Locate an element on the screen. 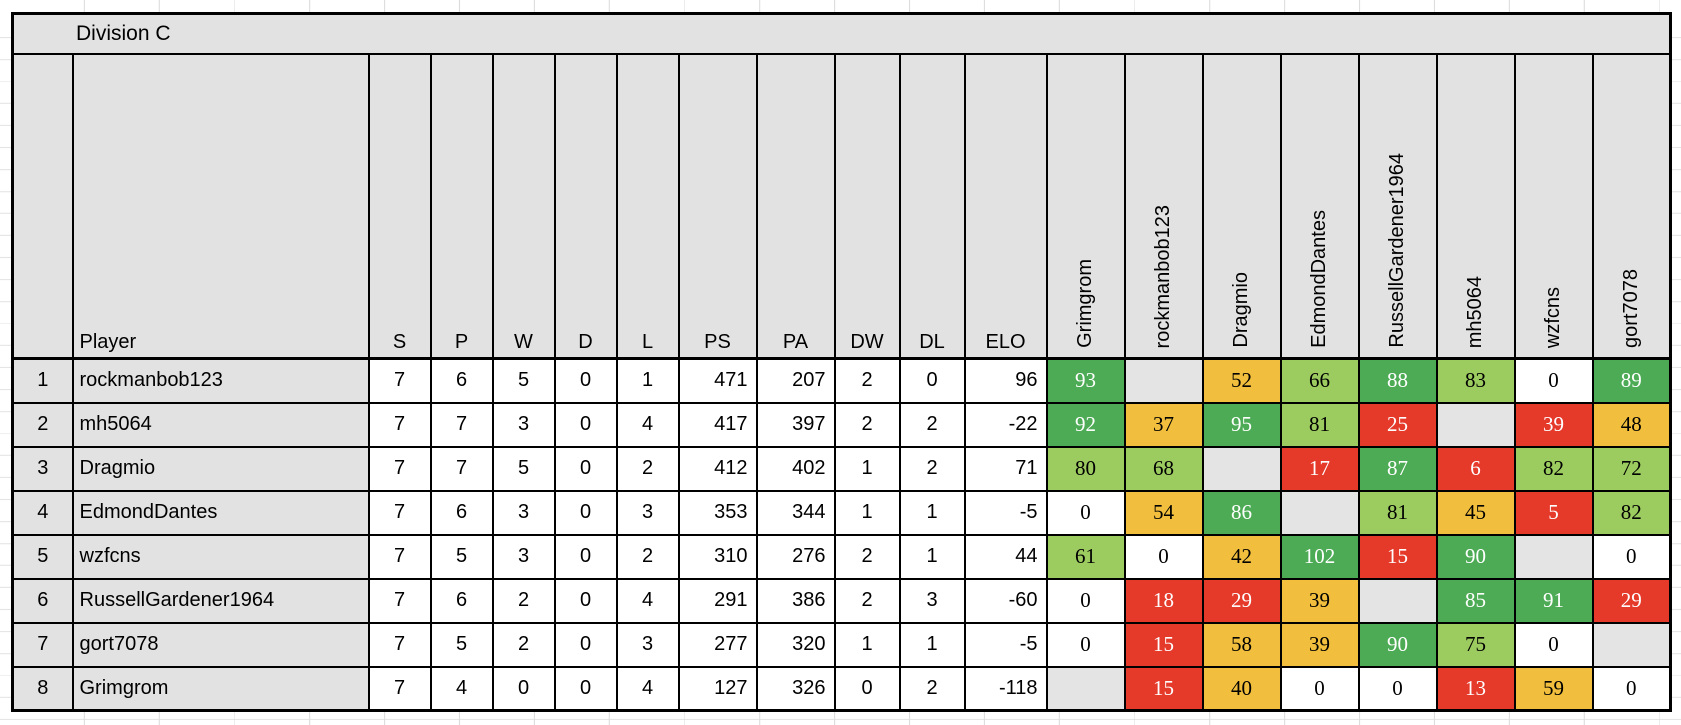  matrix-score-cell: 89 is located at coordinates (1631, 380).